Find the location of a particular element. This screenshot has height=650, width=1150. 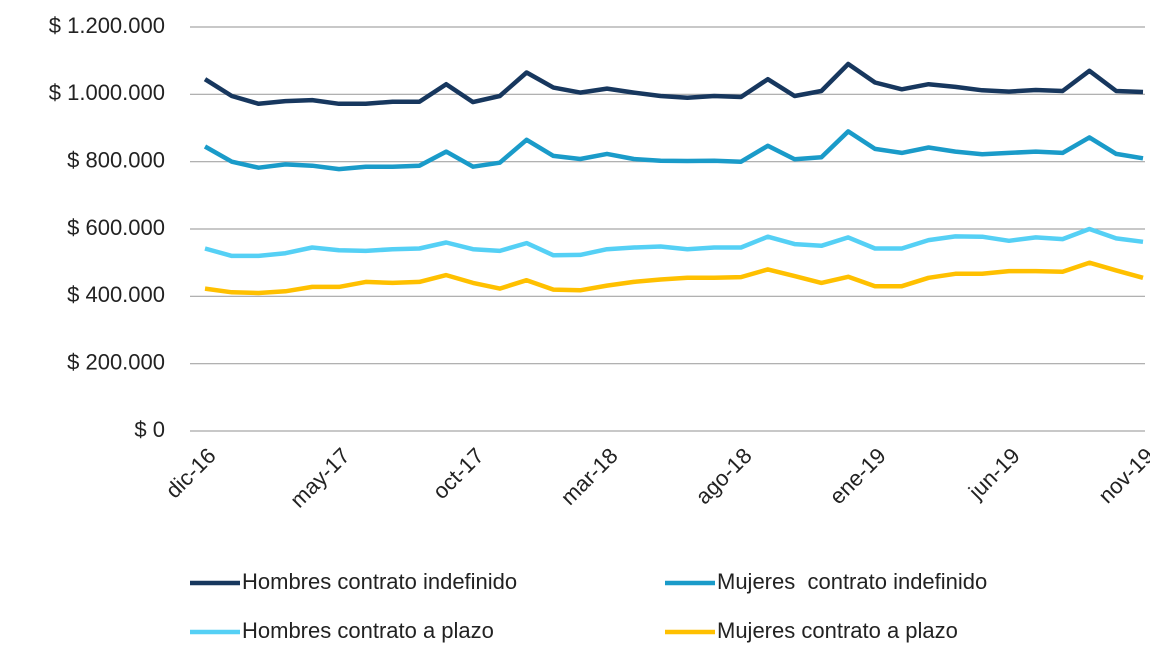

x-tick-label: nov-19 is located at coordinates (1121, 475).